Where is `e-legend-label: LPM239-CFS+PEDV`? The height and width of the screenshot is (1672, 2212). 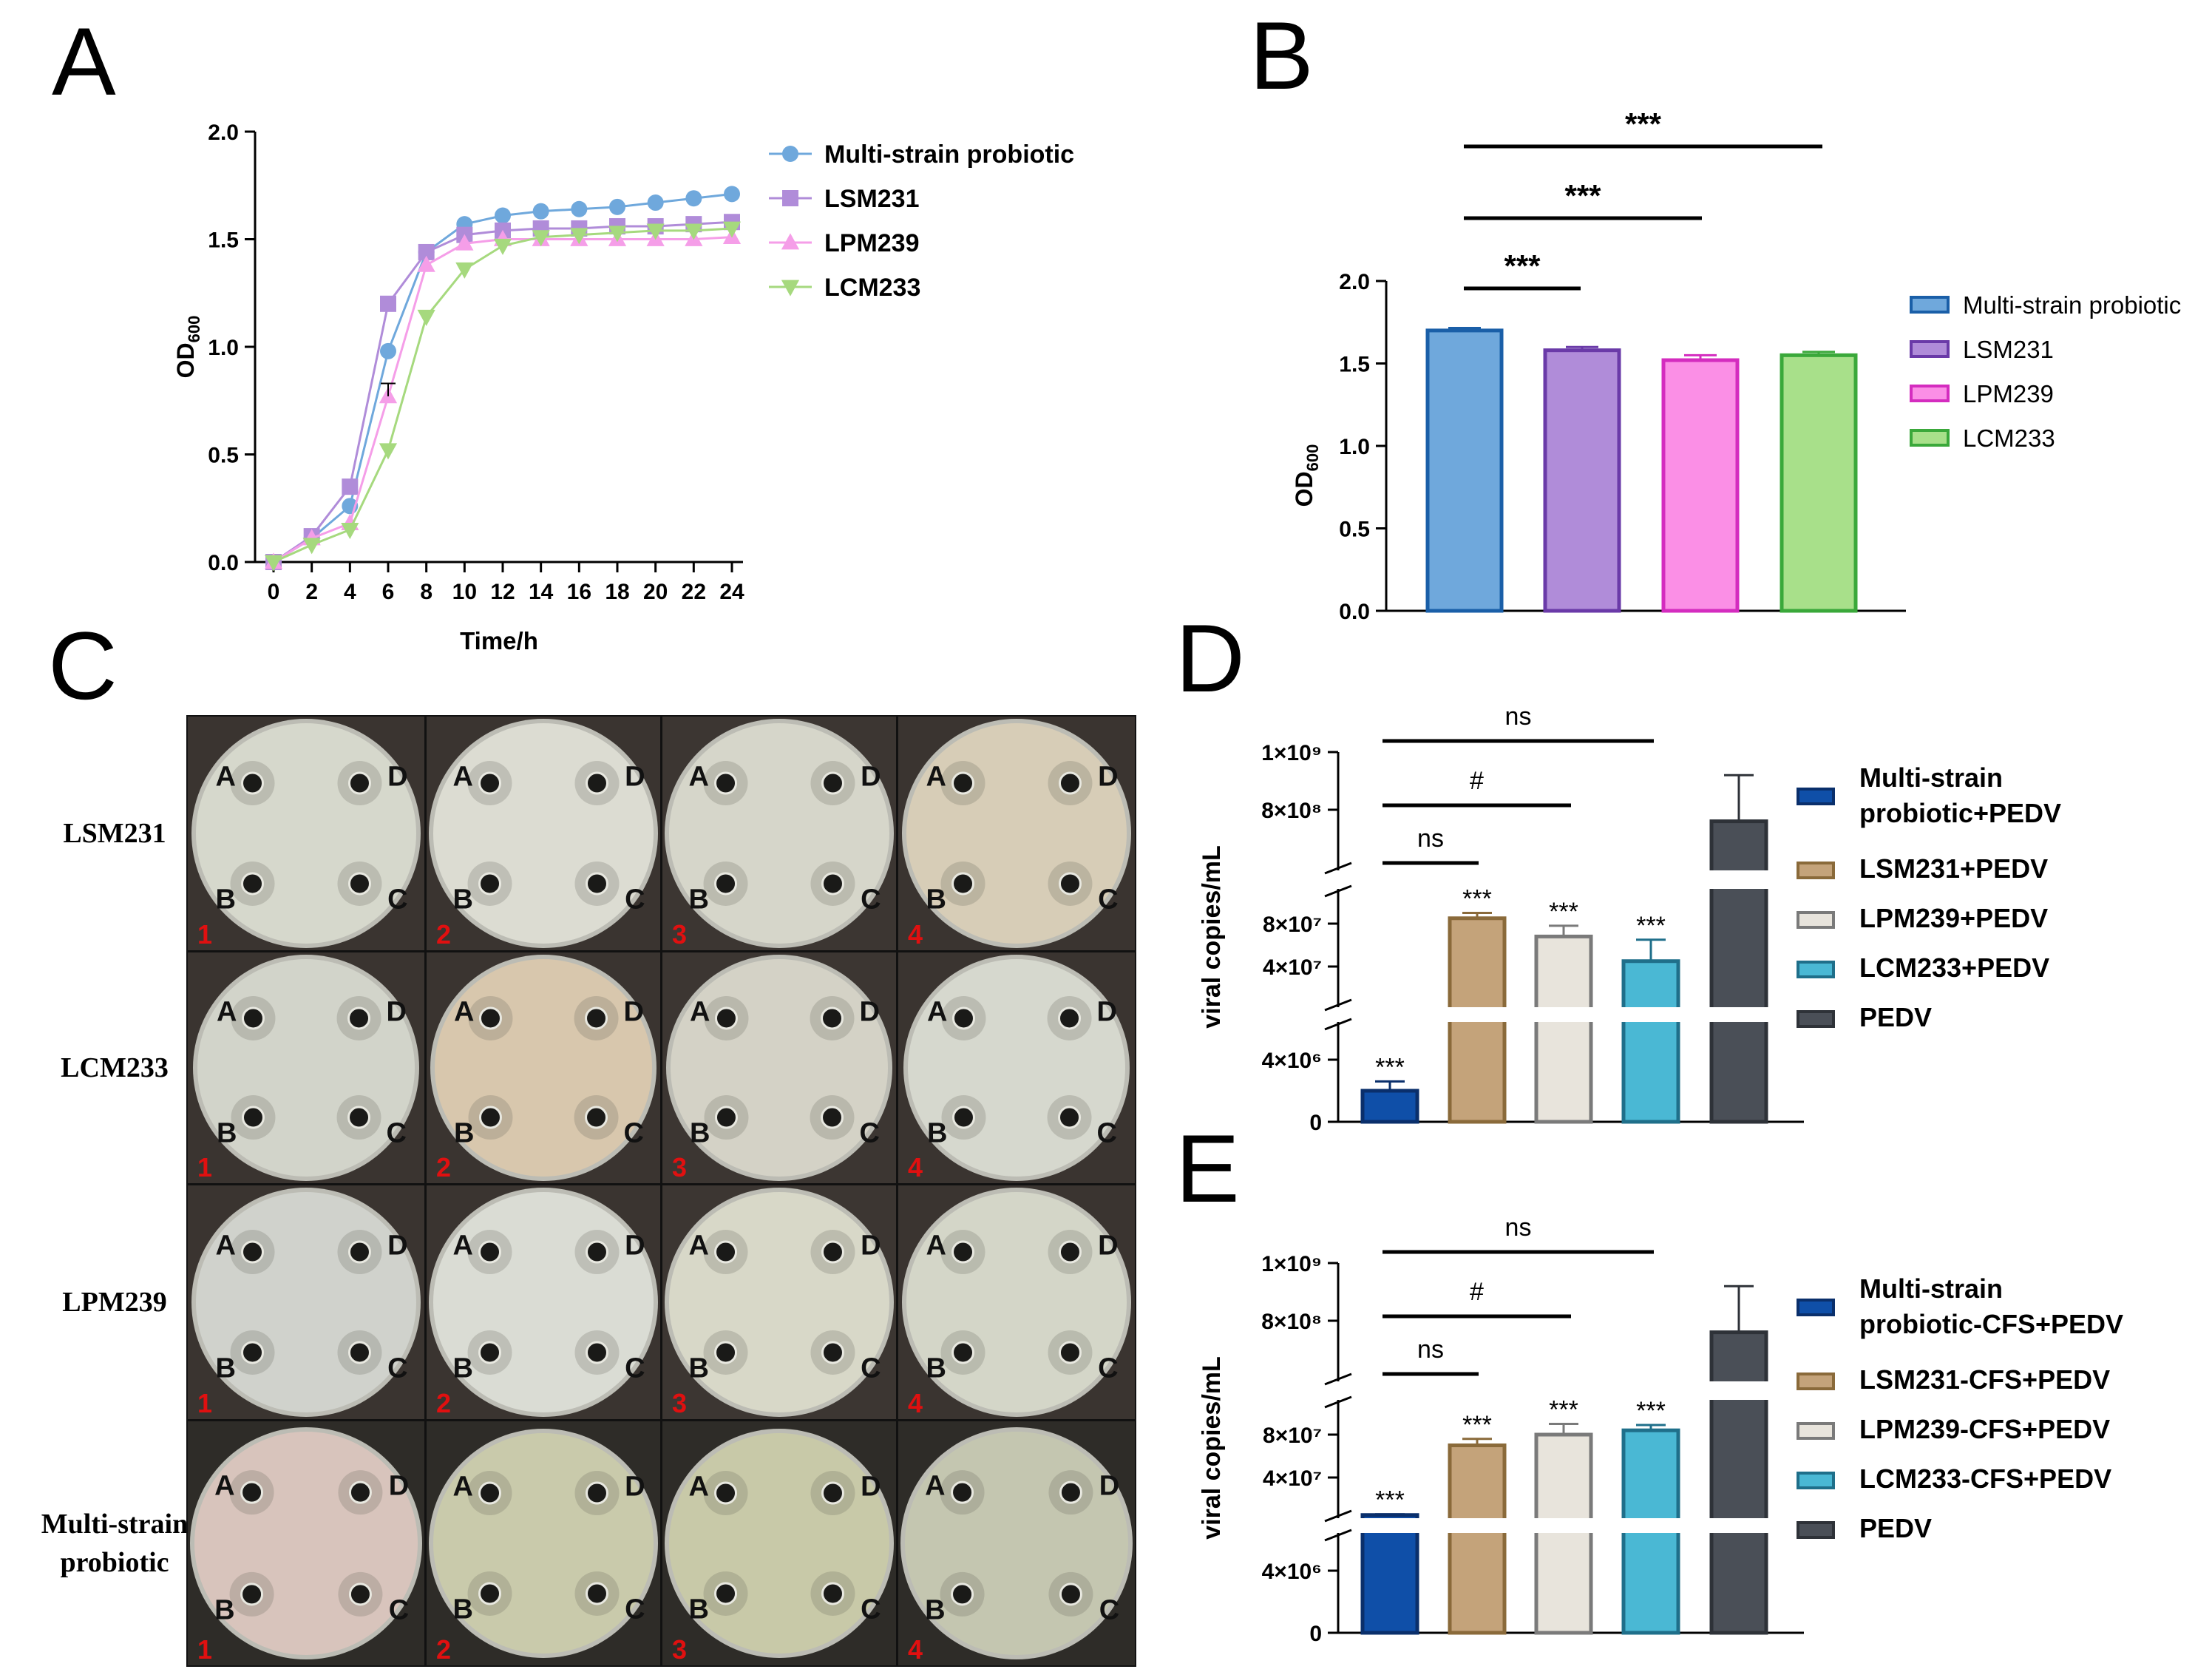 e-legend-label: LPM239-CFS+PEDV is located at coordinates (1984, 1429).